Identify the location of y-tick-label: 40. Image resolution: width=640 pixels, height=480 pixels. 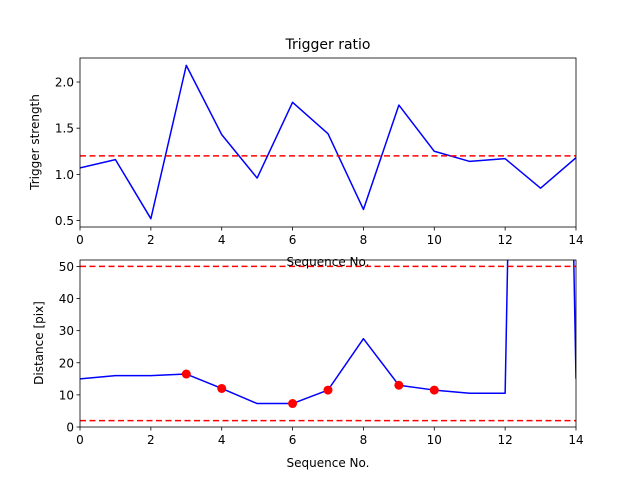
(66, 299).